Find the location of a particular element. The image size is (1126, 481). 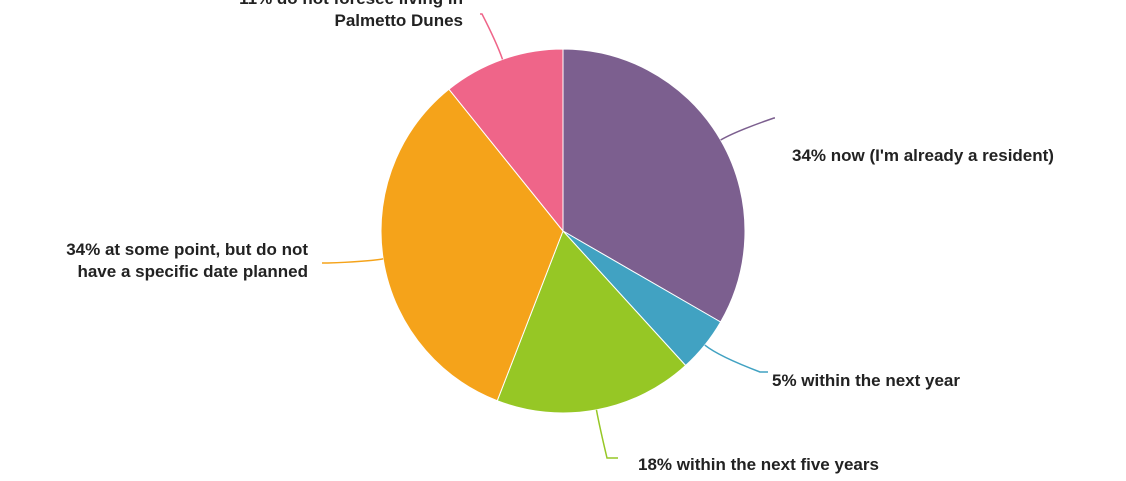

slice-label-0: 34% now (I'm already a resident) is located at coordinates (923, 155).